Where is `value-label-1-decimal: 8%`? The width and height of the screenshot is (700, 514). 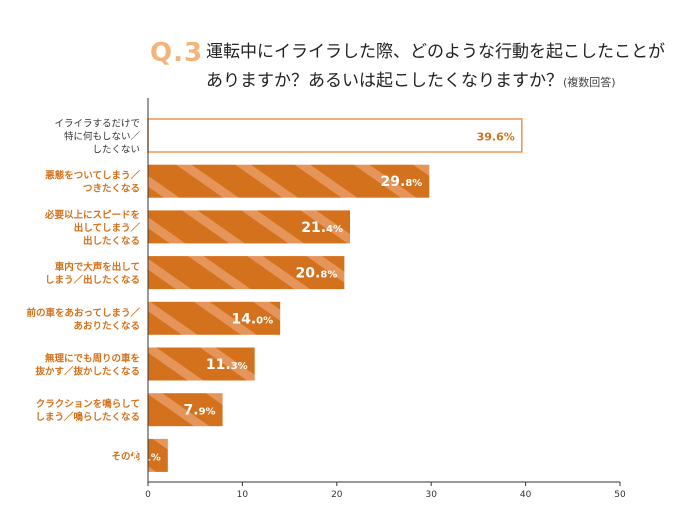 value-label-1-decimal: 8% is located at coordinates (413, 183).